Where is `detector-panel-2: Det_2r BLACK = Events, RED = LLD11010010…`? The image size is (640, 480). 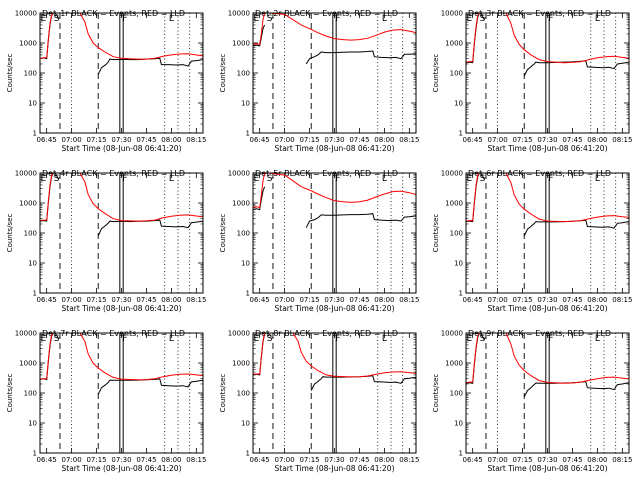 detector-panel-2: Det_2r BLACK = Events, RED = LLD11010010… is located at coordinates (319, 81).